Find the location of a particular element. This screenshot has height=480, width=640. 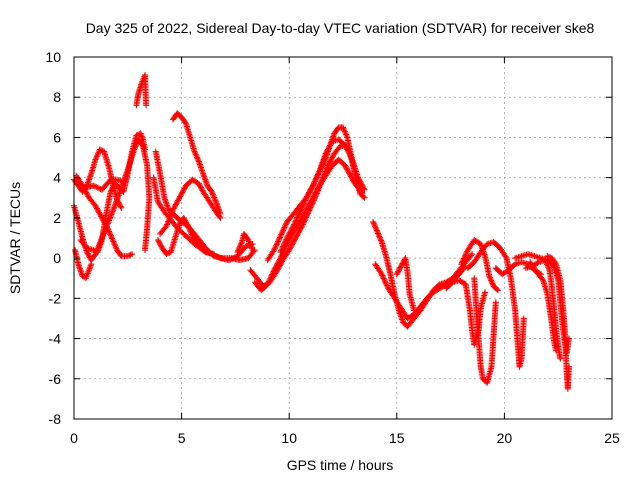

y-tick-label: 2 is located at coordinates (57, 218).